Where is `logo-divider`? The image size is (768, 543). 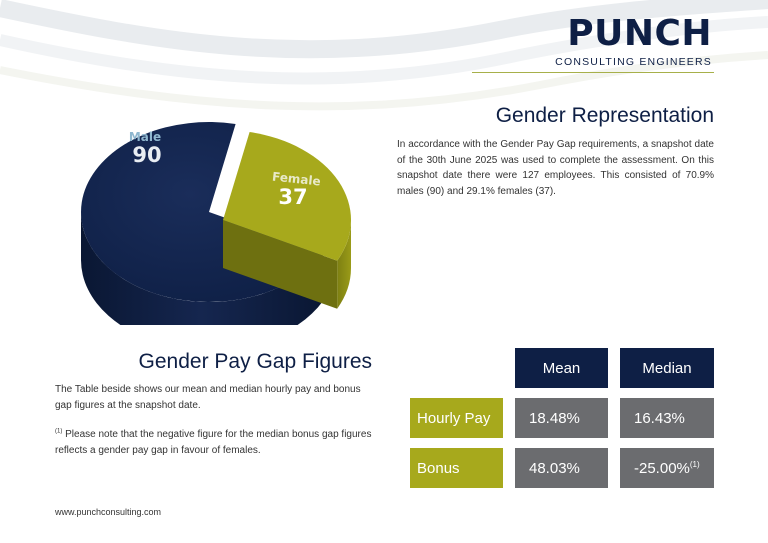
logo-divider is located at coordinates (593, 72).